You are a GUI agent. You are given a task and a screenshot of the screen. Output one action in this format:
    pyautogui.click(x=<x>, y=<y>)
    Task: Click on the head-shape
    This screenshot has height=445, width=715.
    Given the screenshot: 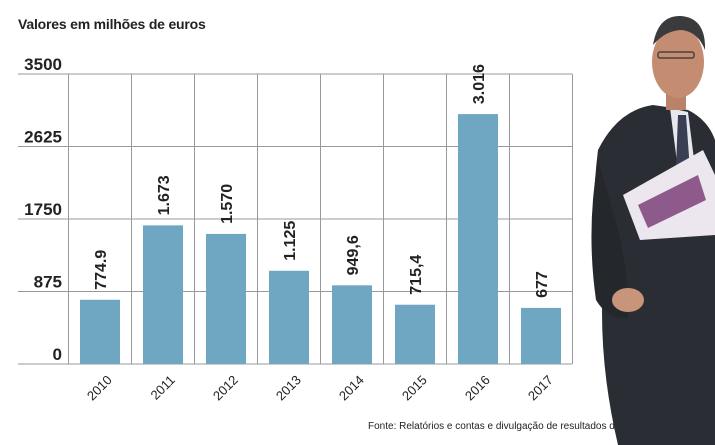 What is the action you would take?
    pyautogui.click(x=678, y=62)
    